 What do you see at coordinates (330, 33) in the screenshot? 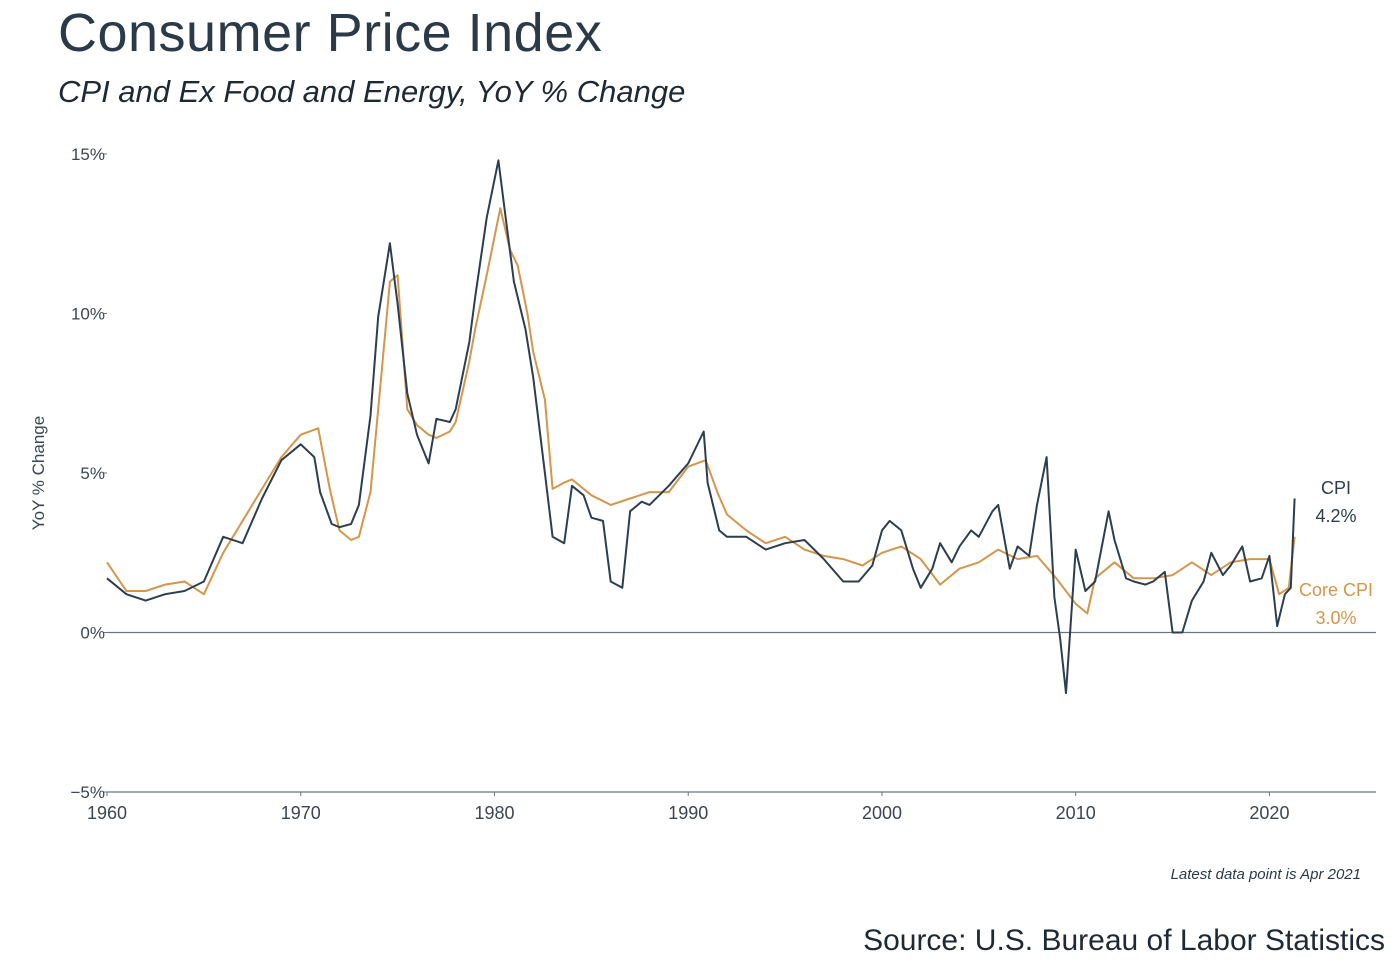
I see `chart-title: Consumer Price Index` at bounding box center [330, 33].